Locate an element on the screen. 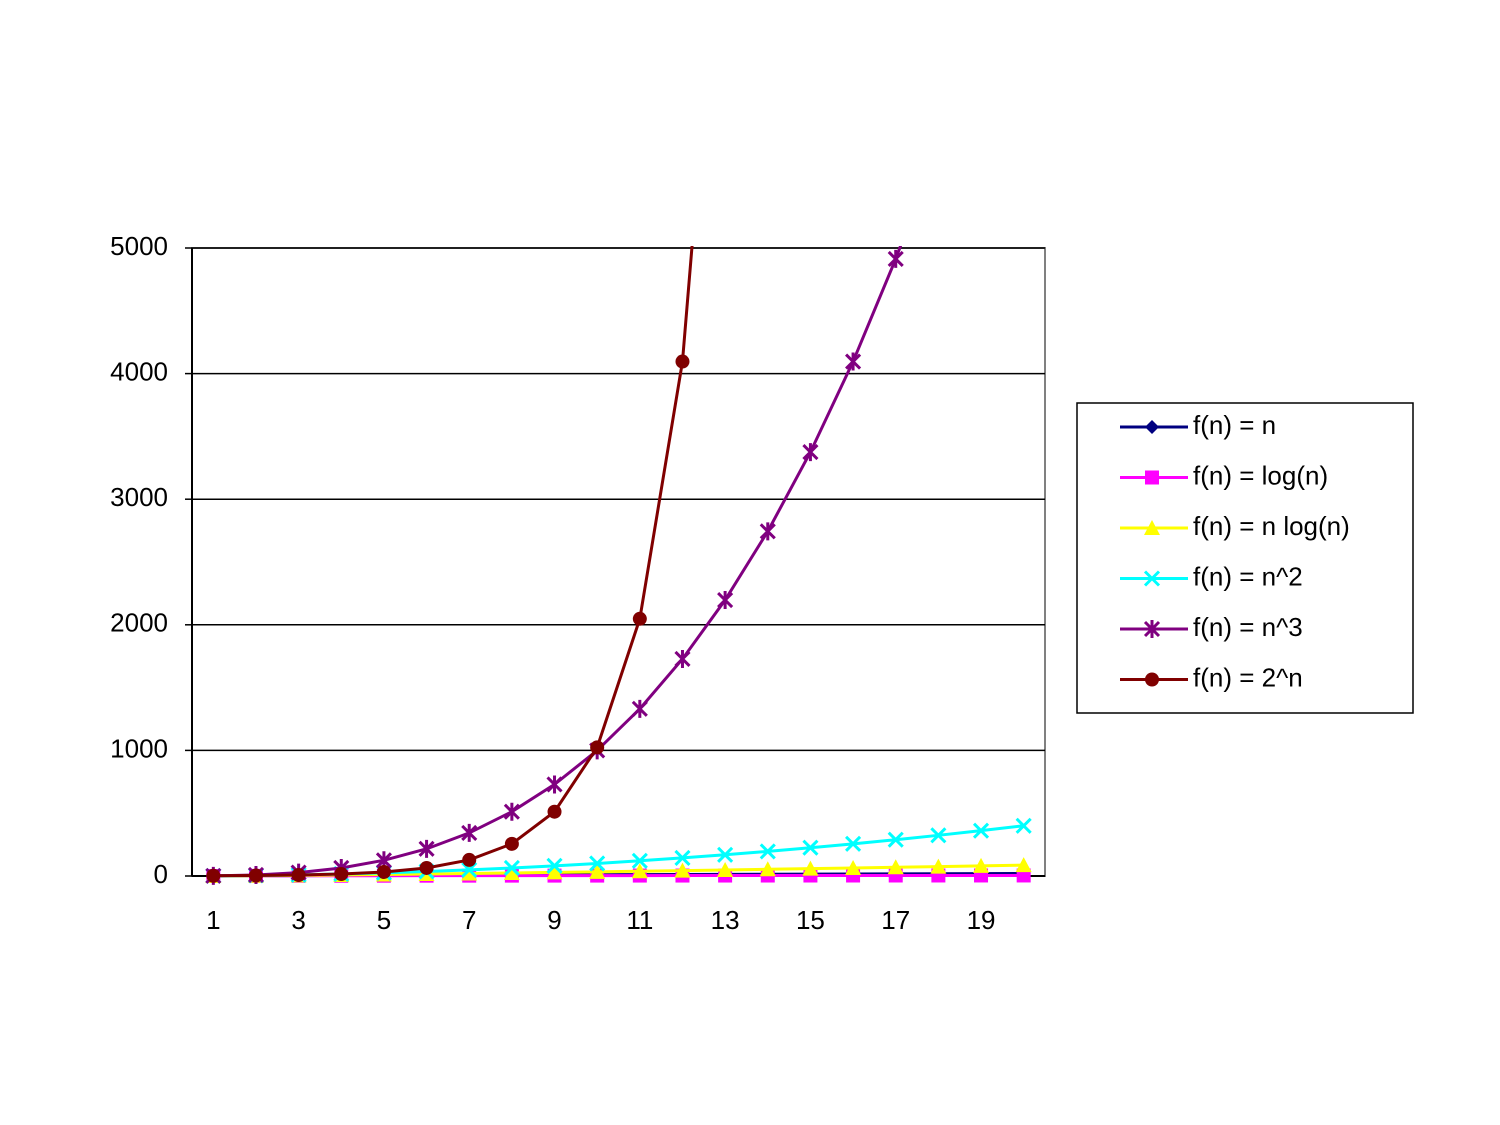 The height and width of the screenshot is (1125, 1500). x-tick-label: 7 is located at coordinates (469, 920).